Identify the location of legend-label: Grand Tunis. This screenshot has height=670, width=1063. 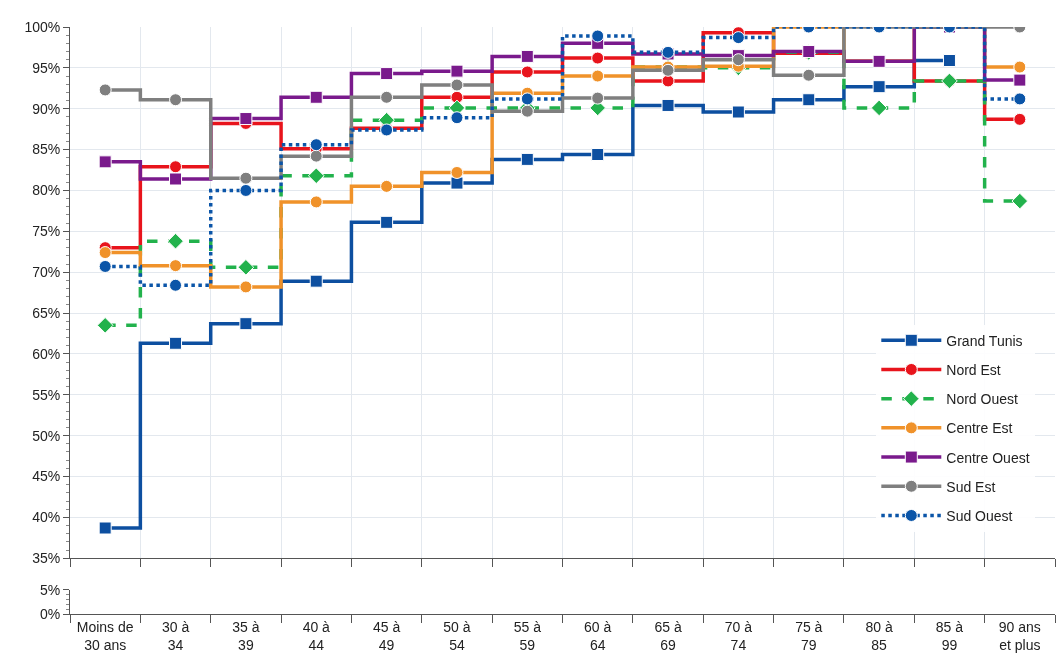
(984, 340).